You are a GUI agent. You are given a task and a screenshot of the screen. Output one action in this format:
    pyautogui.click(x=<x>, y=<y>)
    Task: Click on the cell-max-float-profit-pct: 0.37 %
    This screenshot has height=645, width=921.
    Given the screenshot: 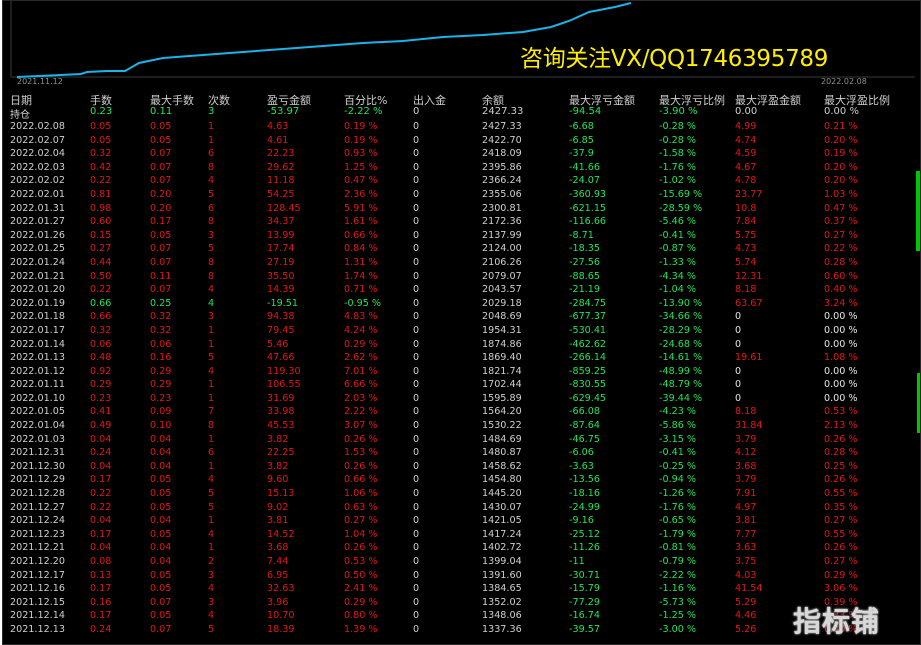 What is the action you would take?
    pyautogui.click(x=841, y=222)
    